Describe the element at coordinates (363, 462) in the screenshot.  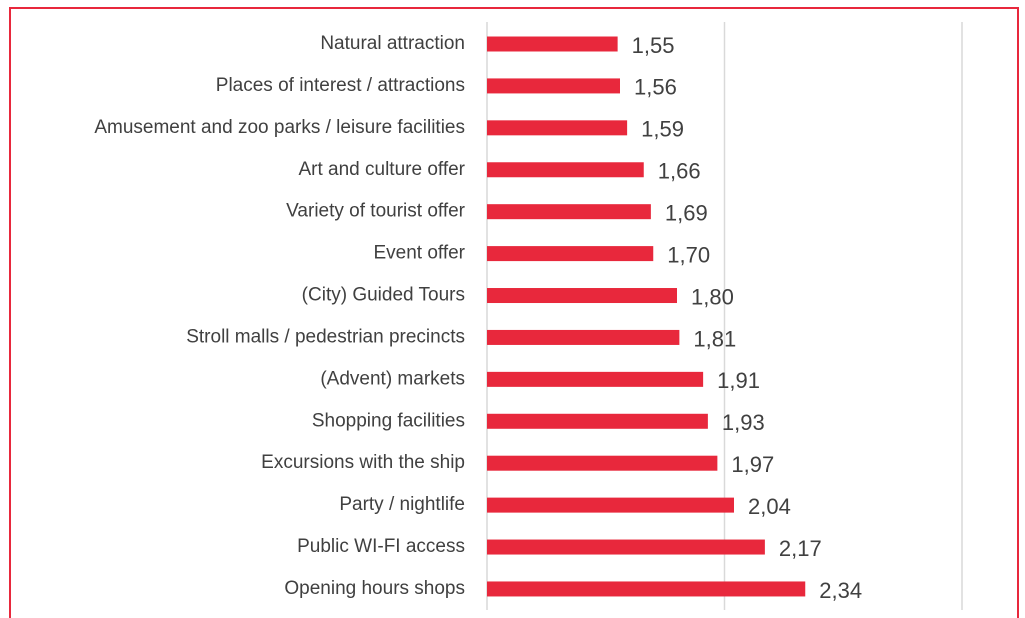
I see `y-tick-label: Excursions with the ship` at that location.